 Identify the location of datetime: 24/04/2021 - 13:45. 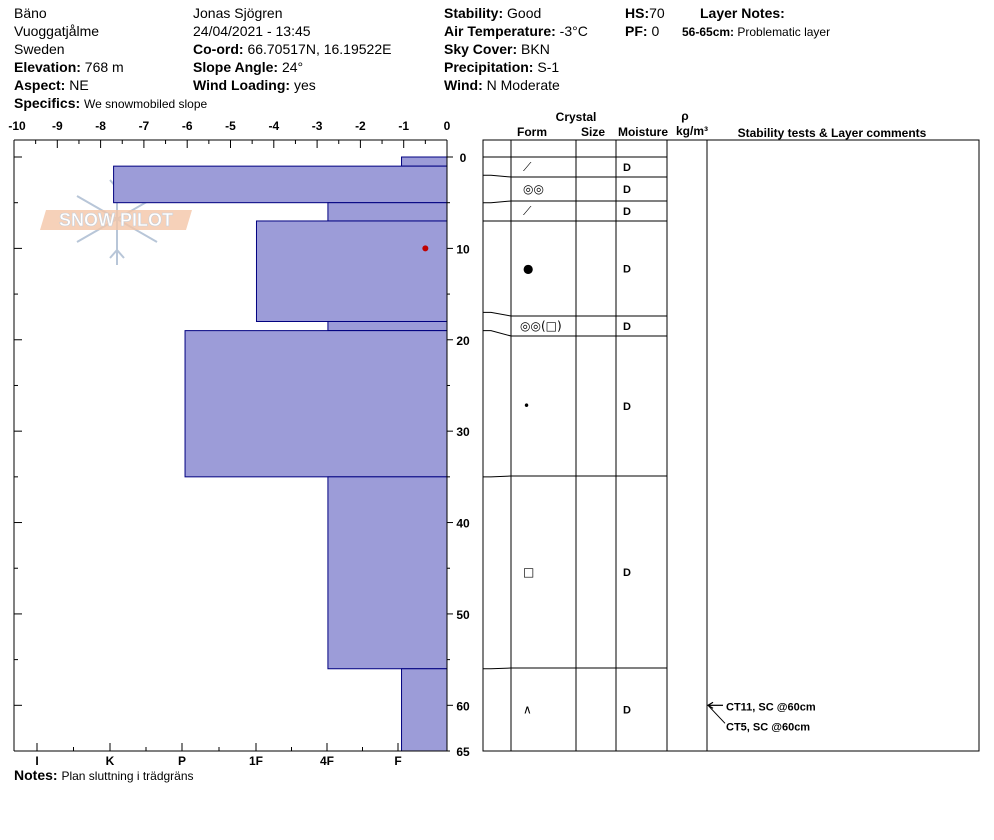
(252, 31).